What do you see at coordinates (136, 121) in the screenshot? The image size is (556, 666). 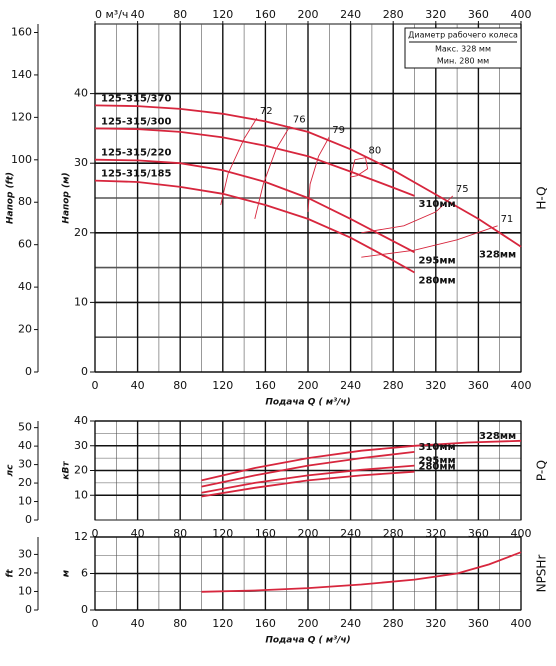 I see `series-name: 125-315/300` at bounding box center [136, 121].